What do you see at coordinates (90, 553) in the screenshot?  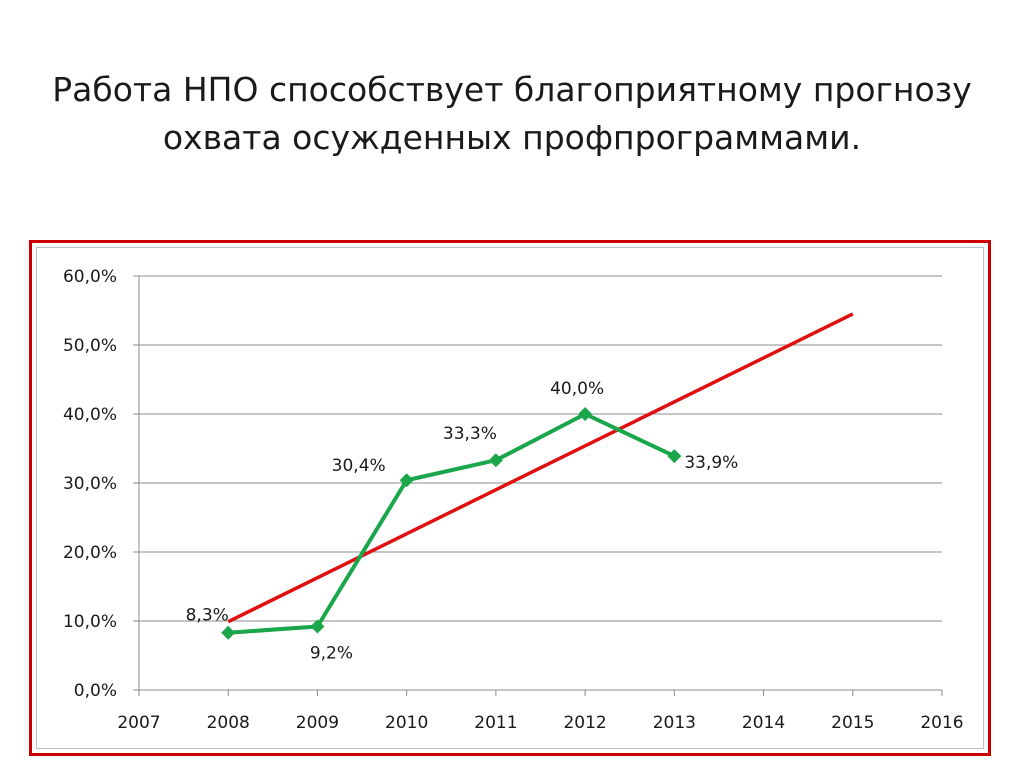 I see `y-tick-label: 20,0%` at bounding box center [90, 553].